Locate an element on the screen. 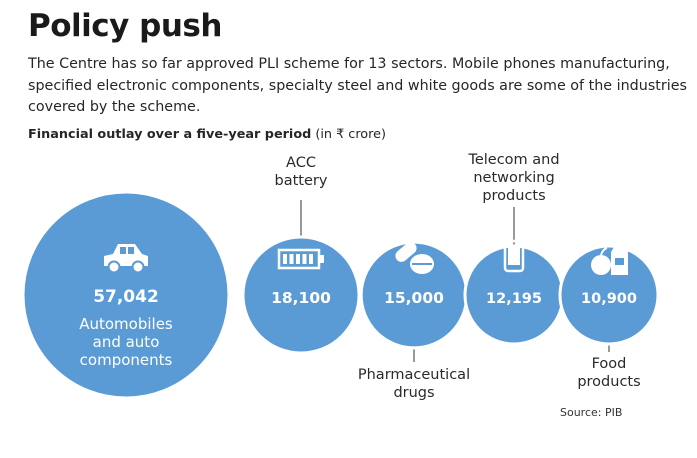  value-label: 10,900 is located at coordinates (609, 299).